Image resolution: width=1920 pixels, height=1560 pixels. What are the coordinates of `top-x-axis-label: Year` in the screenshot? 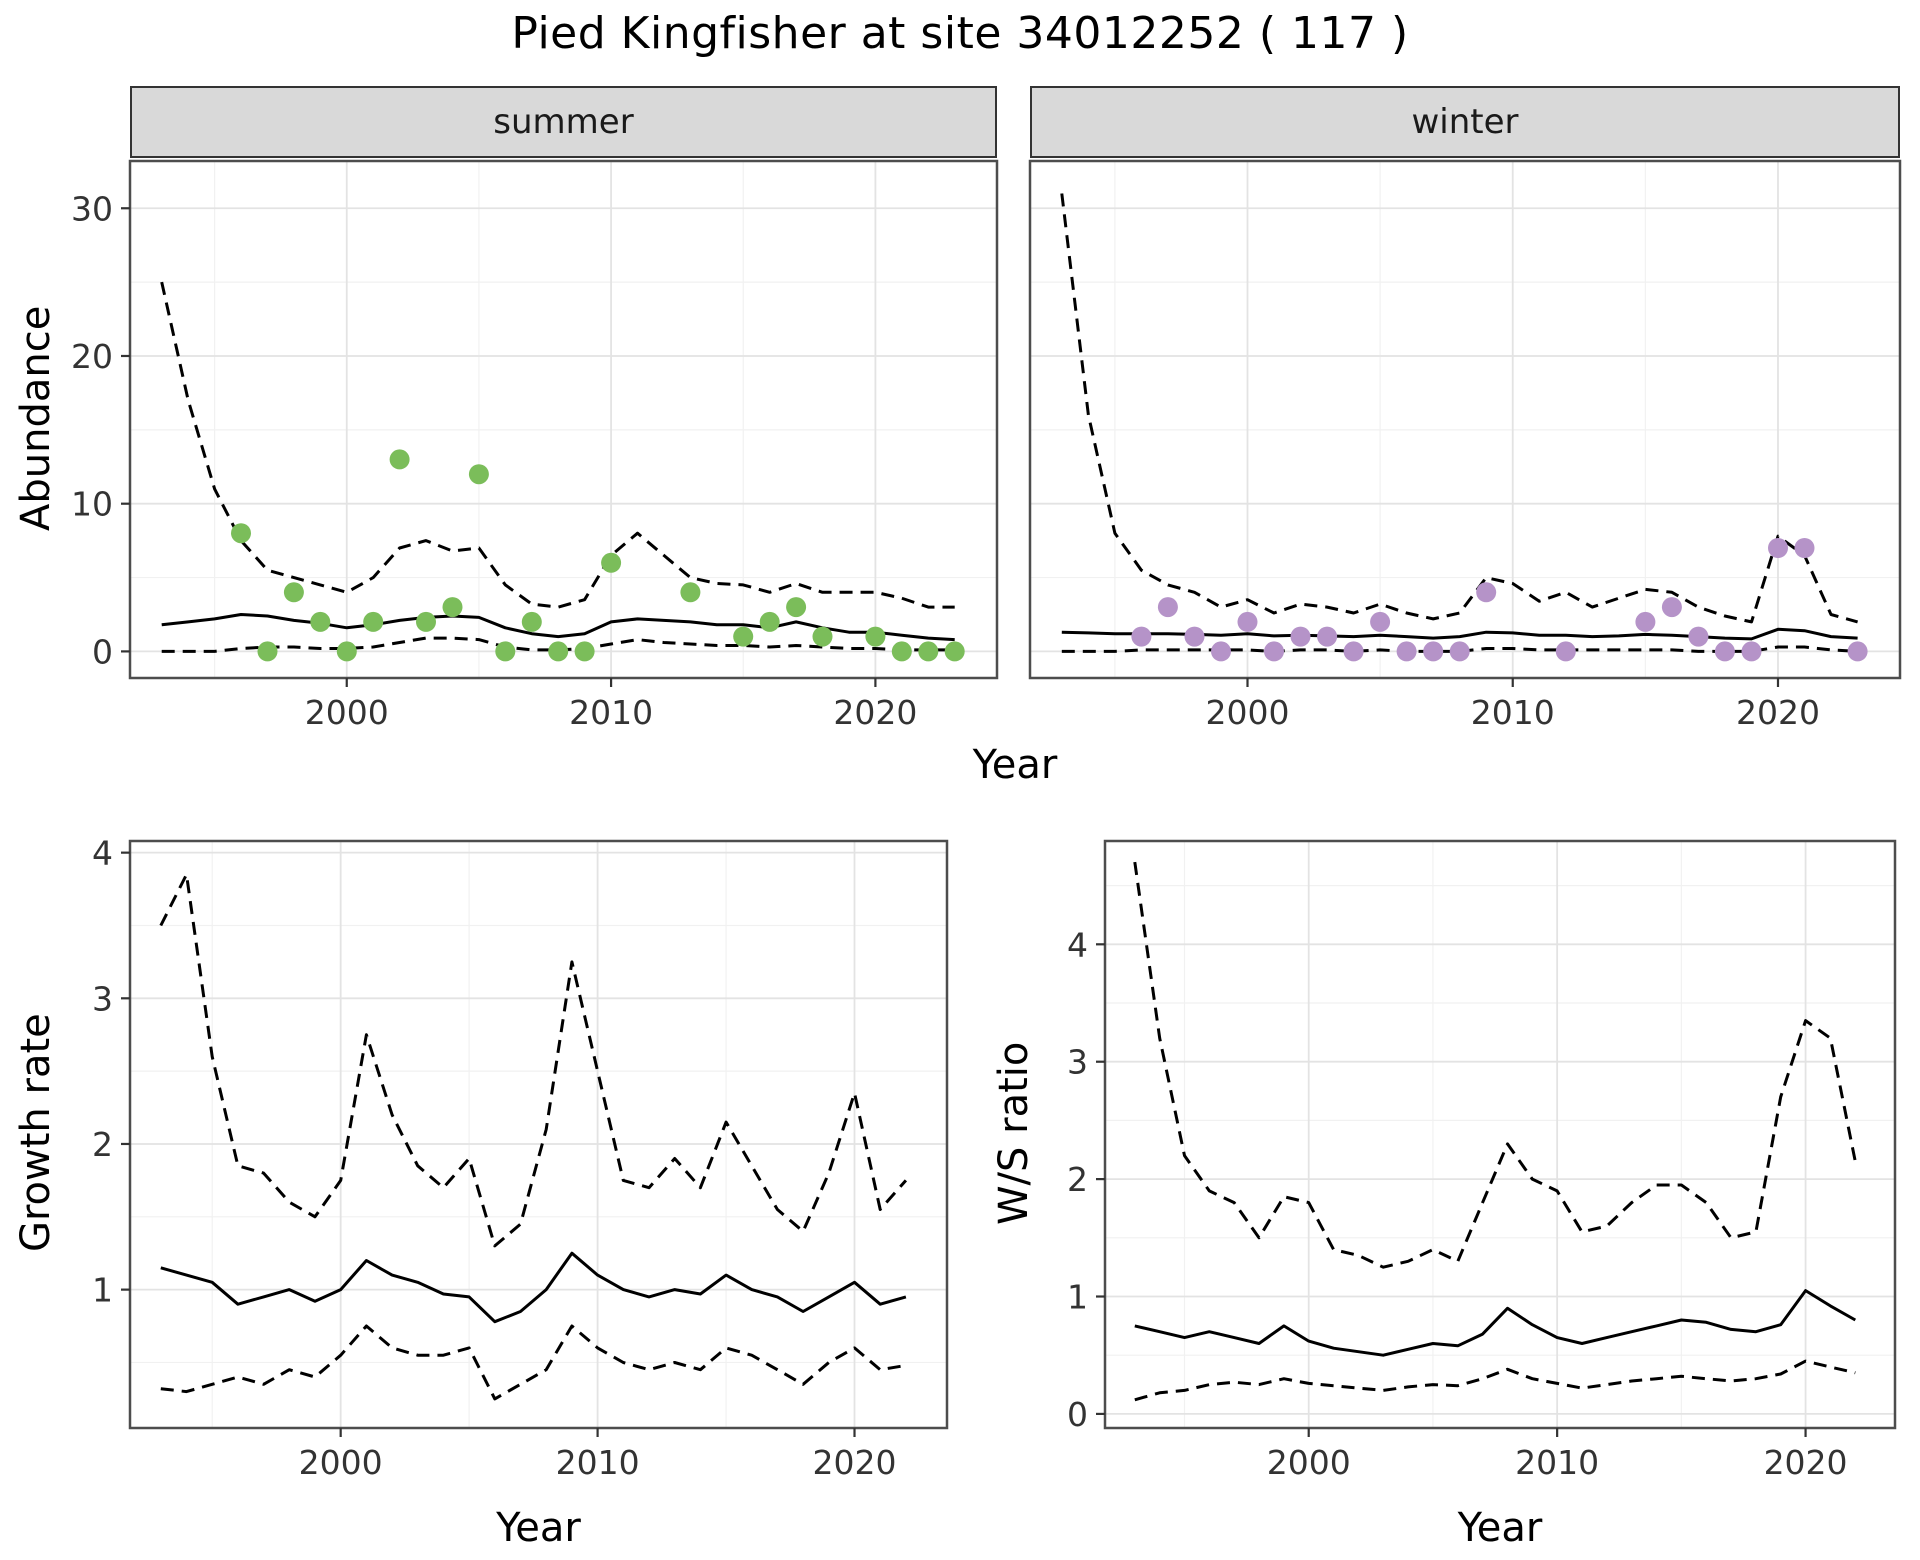 It's located at (1015, 765).